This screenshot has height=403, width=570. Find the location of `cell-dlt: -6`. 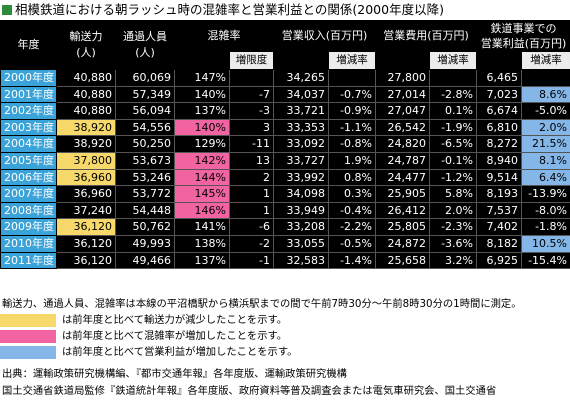

cell-dlt: -6 is located at coordinates (251, 227).